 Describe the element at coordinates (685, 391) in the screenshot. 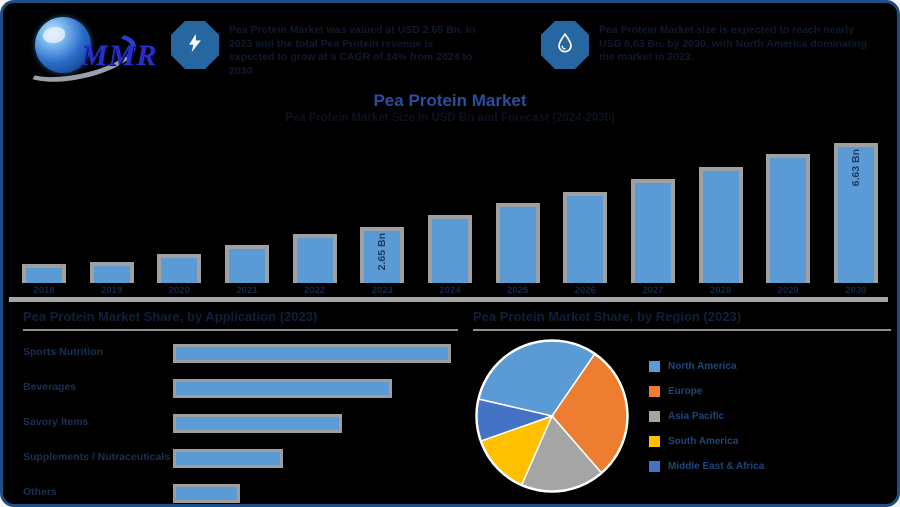

I see `legend-label: Europe` at that location.